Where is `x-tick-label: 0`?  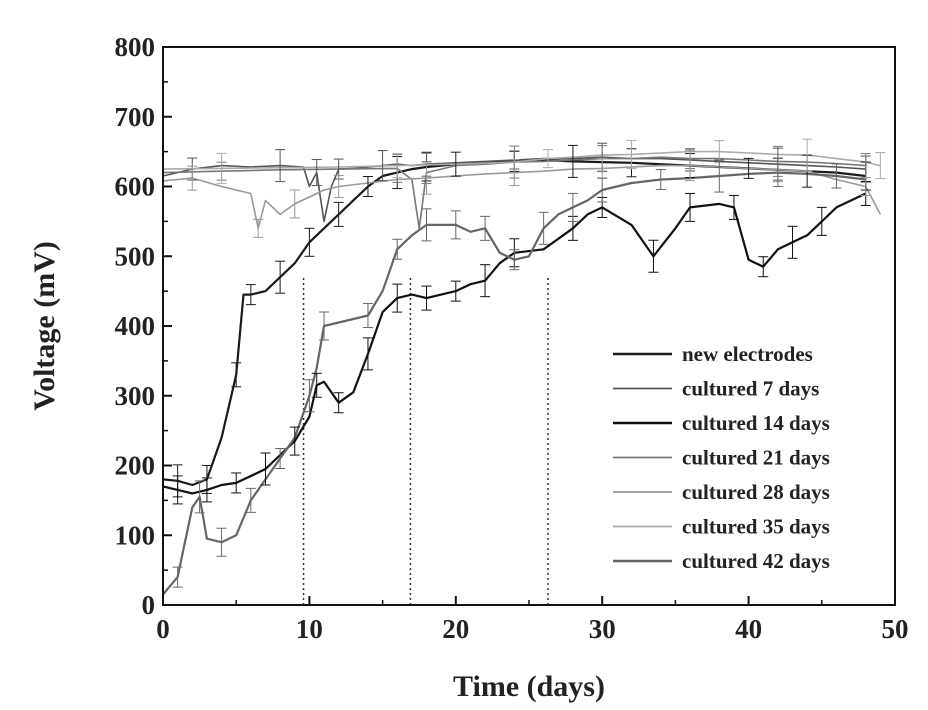 x-tick-label: 0 is located at coordinates (163, 629).